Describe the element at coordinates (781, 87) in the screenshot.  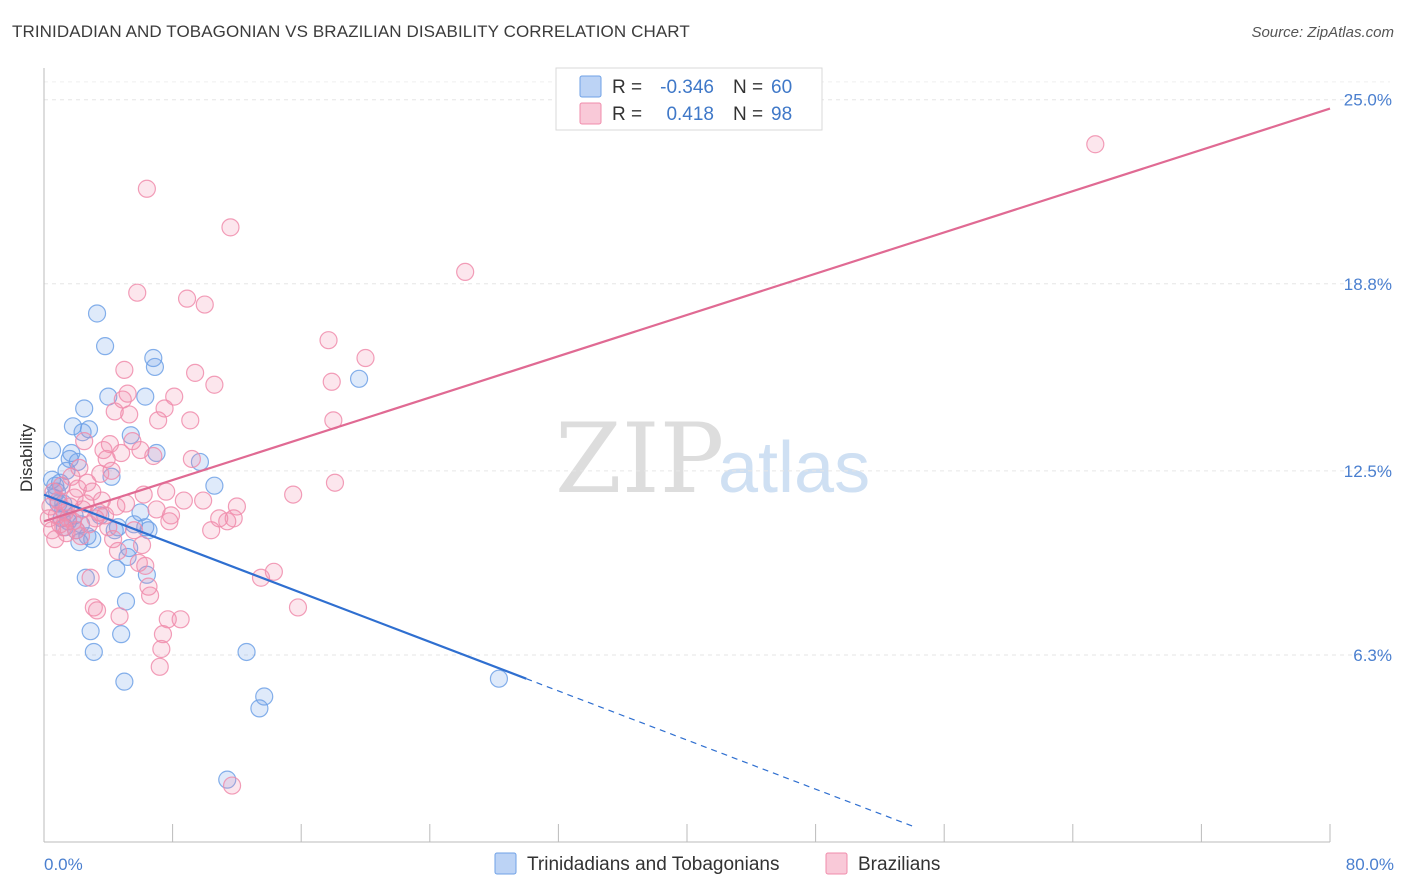
I see `legend-n-value-1: 60` at that location.